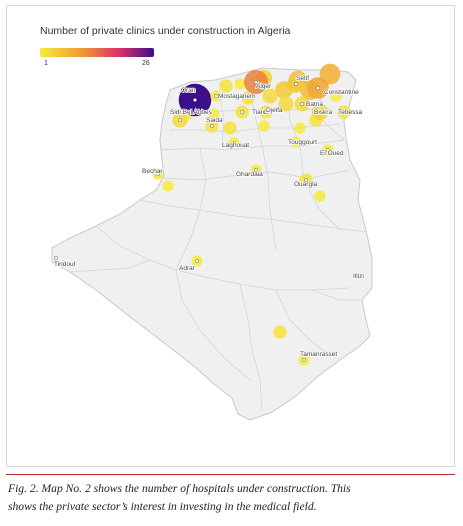  What do you see at coordinates (146, 63) in the screenshot?
I see `legend-max-label: 26` at bounding box center [146, 63].